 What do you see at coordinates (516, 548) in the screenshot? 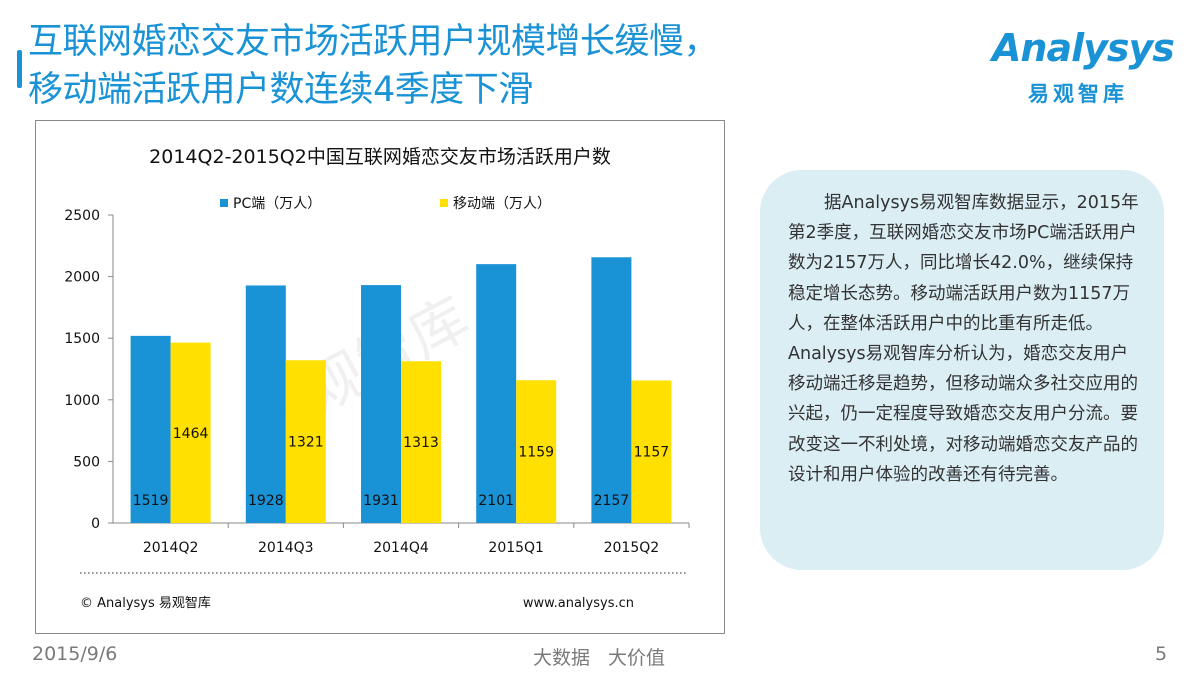
I see `x-tick-label-2015Q1: 2015Q1` at bounding box center [516, 548].